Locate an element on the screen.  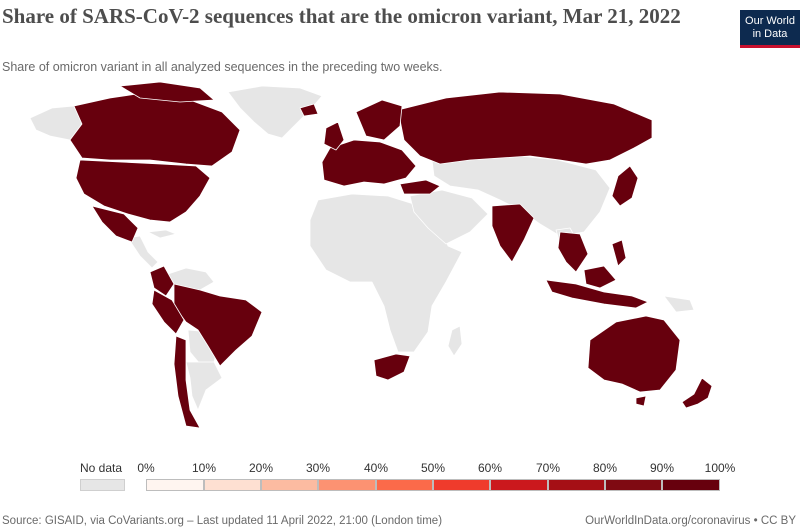
legend-nodata-swatch is located at coordinates (102, 485).